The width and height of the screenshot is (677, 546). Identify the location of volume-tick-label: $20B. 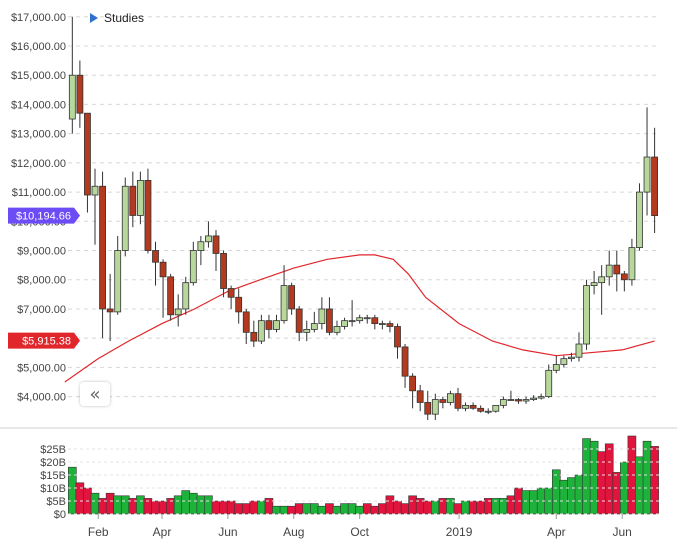
(53, 463).